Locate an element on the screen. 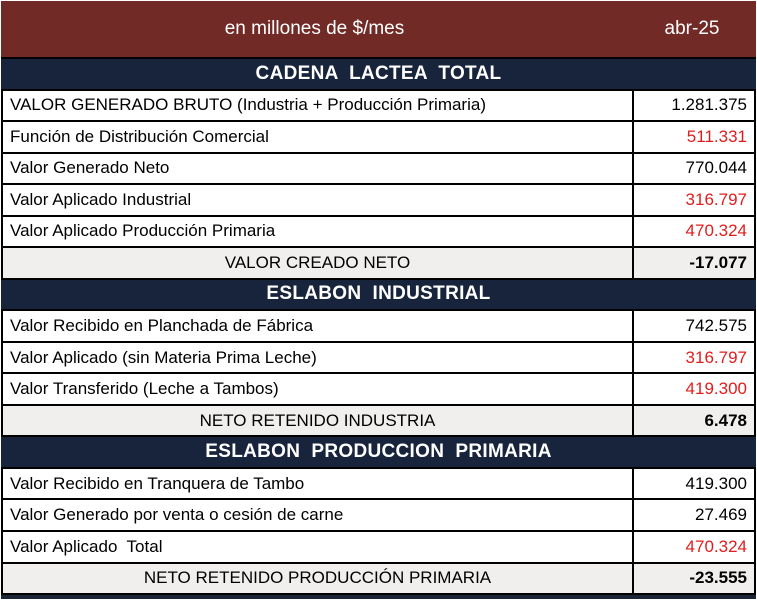  summary-row-neto-retenido-industria: NETO RETENIDO INDUSTRIA 6.478 is located at coordinates (378, 419).